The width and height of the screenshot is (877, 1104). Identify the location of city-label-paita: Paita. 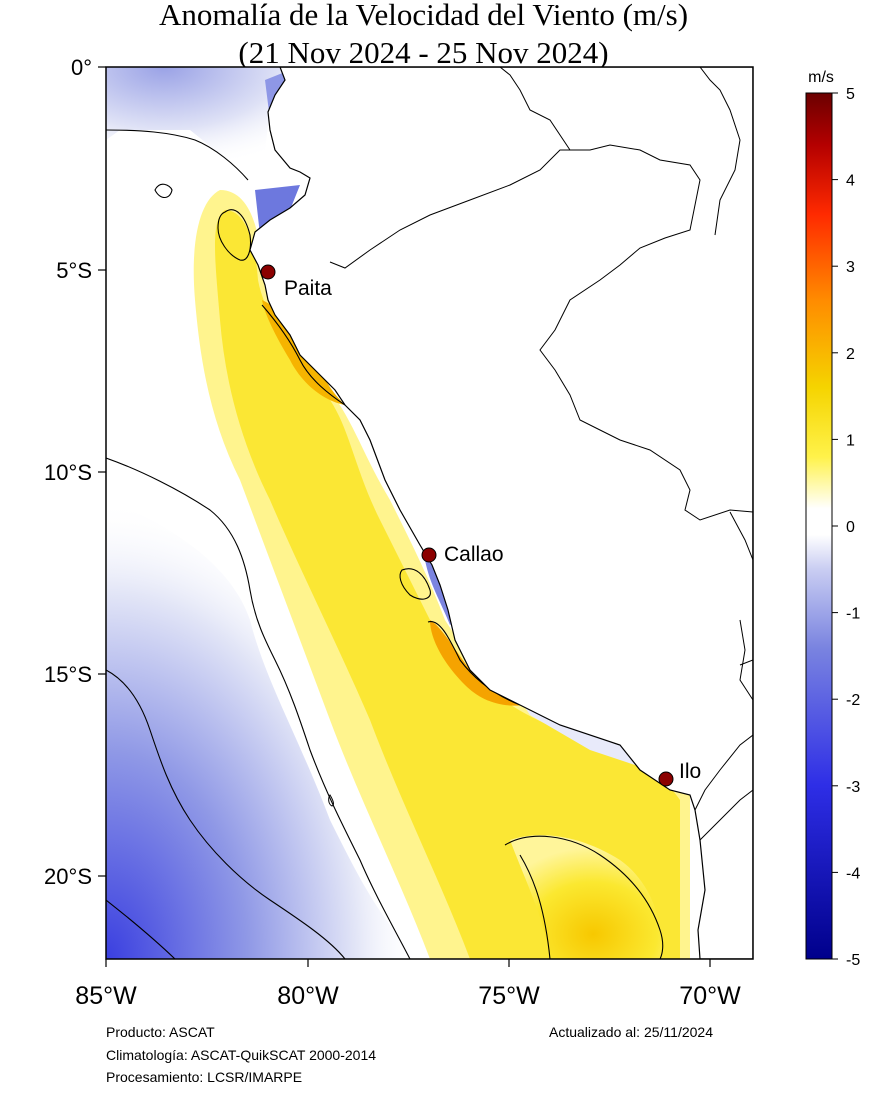
(308, 288).